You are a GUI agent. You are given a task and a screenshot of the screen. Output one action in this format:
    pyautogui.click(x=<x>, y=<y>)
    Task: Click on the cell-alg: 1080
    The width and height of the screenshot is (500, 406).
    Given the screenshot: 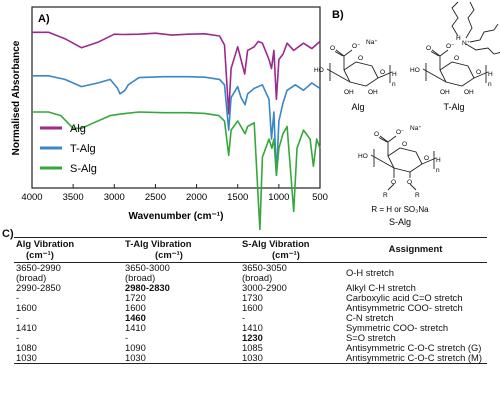 What is the action you would take?
    pyautogui.click(x=68, y=348)
    